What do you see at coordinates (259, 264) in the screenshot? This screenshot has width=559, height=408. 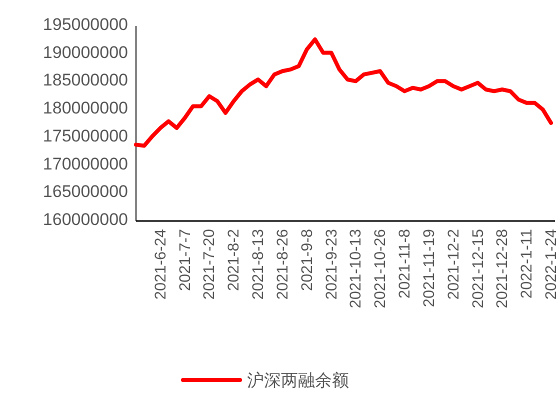 I see `x-tick-label: 2021-8-13` at bounding box center [259, 264].